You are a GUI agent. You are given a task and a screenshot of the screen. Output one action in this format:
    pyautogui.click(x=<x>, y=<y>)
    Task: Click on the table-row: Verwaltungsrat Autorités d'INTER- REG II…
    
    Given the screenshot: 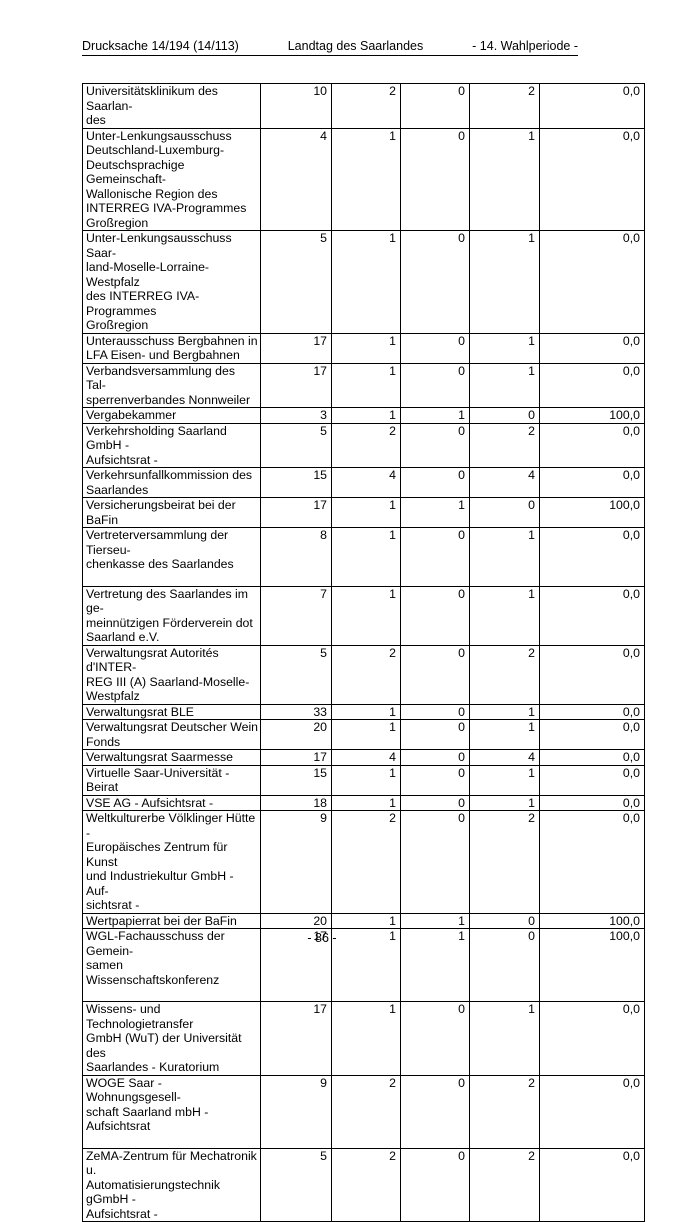 What is the action you would take?
    pyautogui.click(x=363, y=674)
    